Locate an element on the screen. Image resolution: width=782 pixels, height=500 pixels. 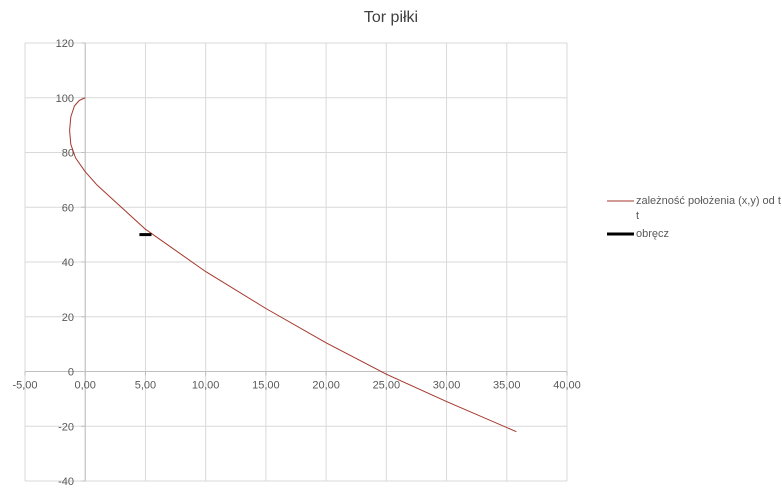
x-tick-label-3: 10,00 is located at coordinates (206, 386).